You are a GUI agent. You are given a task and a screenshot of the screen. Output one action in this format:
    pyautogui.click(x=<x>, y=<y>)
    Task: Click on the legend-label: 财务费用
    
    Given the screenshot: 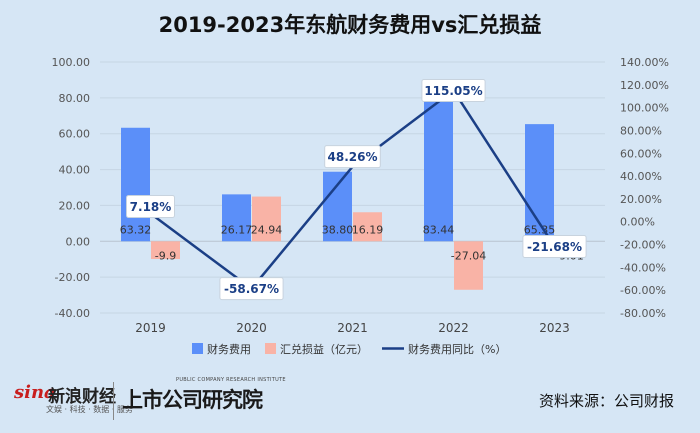 What is the action you would take?
    pyautogui.click(x=229, y=349)
    